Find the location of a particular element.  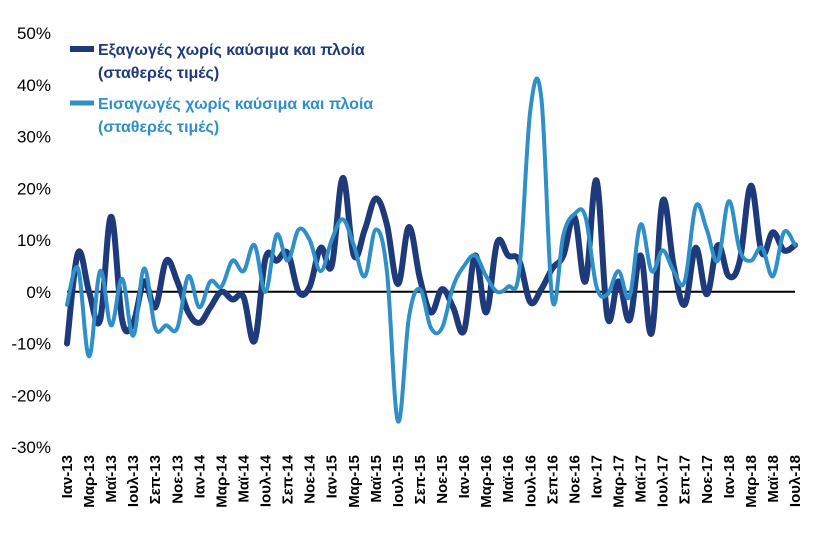

x-tick-label: Μαϊ-16 is located at coordinates (508, 479).